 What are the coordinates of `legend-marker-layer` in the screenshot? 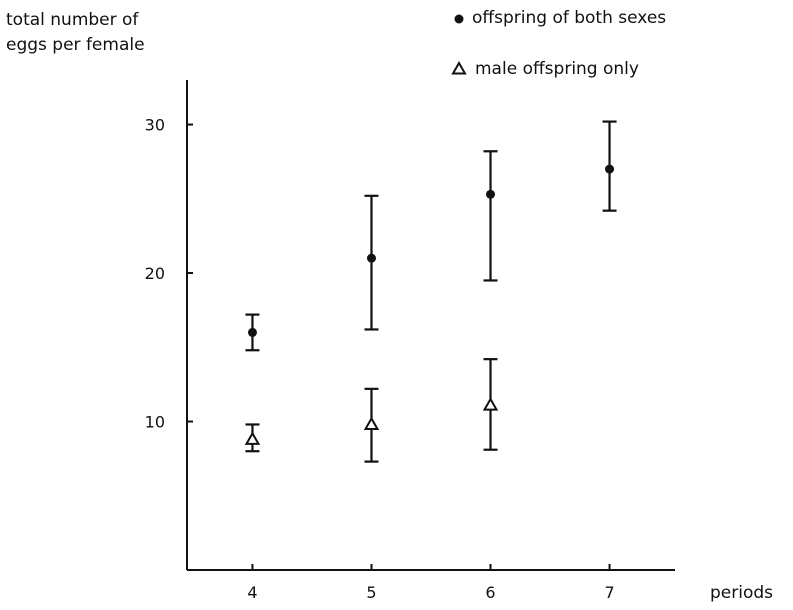 It's located at (459, 44).